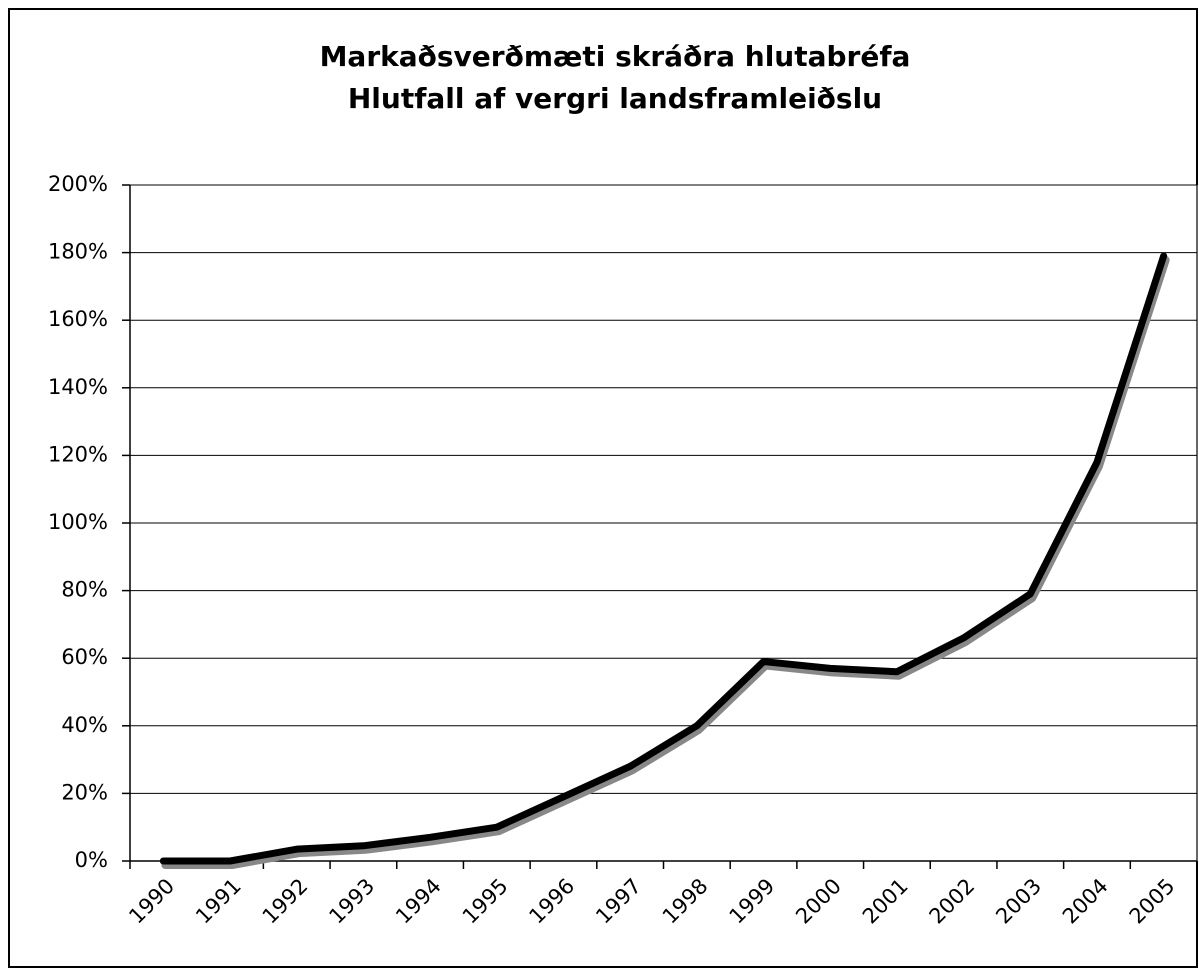 Image resolution: width=1199 pixels, height=969 pixels. What do you see at coordinates (84, 590) in the screenshot?
I see `y-tick-label: 80%` at bounding box center [84, 590].